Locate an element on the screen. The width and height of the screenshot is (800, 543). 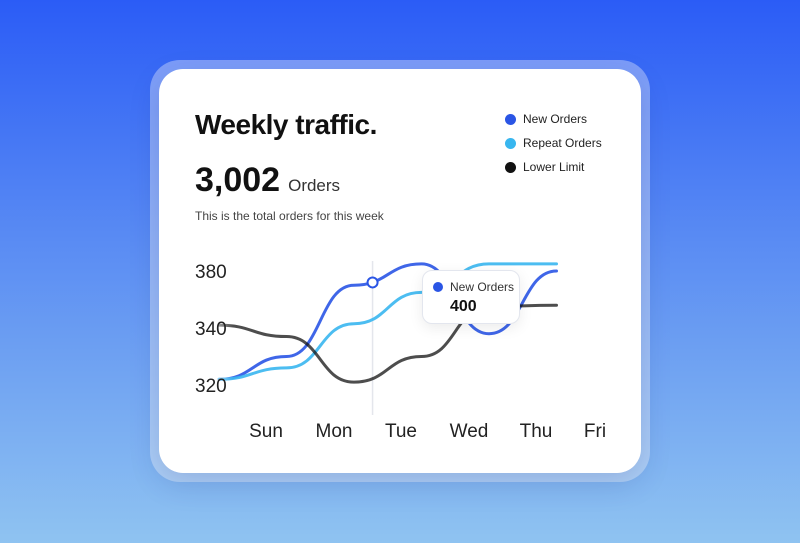
legend-dot-repeat-orders is located at coordinates (510, 143).